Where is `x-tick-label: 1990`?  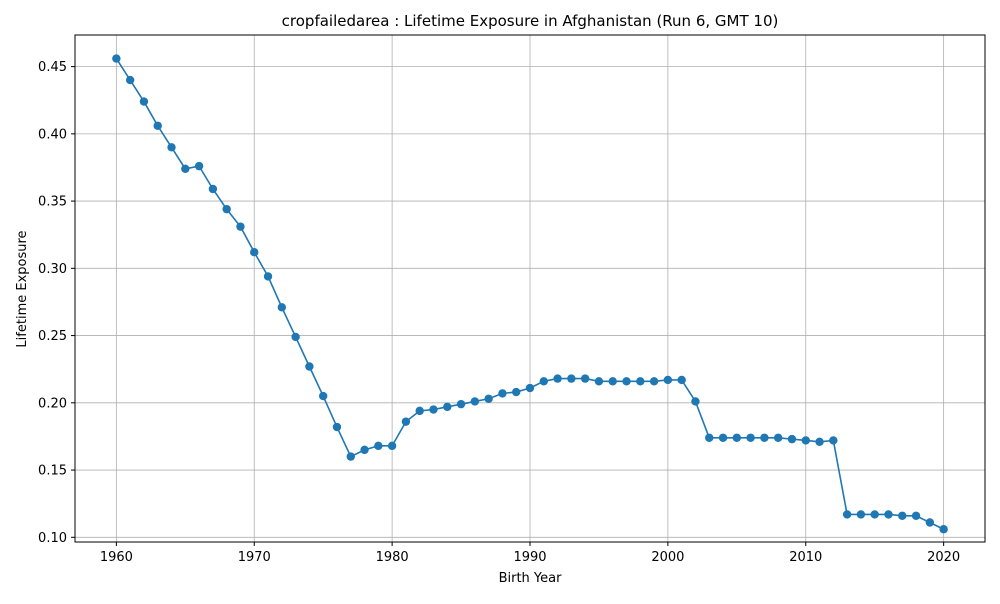
x-tick-label: 1990 is located at coordinates (529, 557).